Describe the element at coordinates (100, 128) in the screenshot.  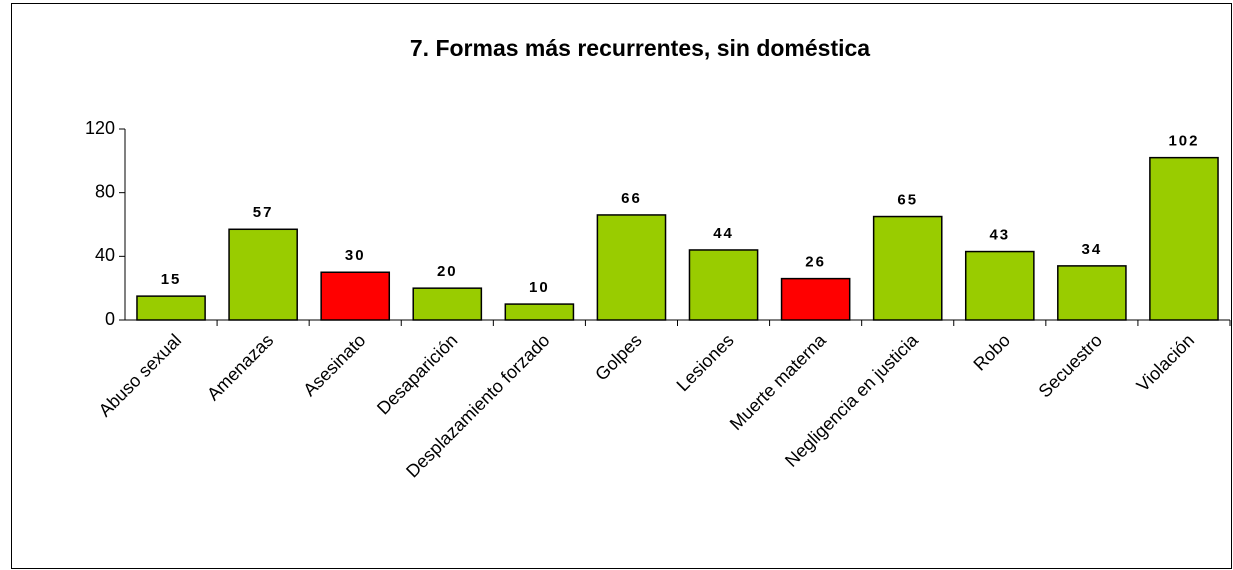
I see `y-tick-label: 120` at that location.